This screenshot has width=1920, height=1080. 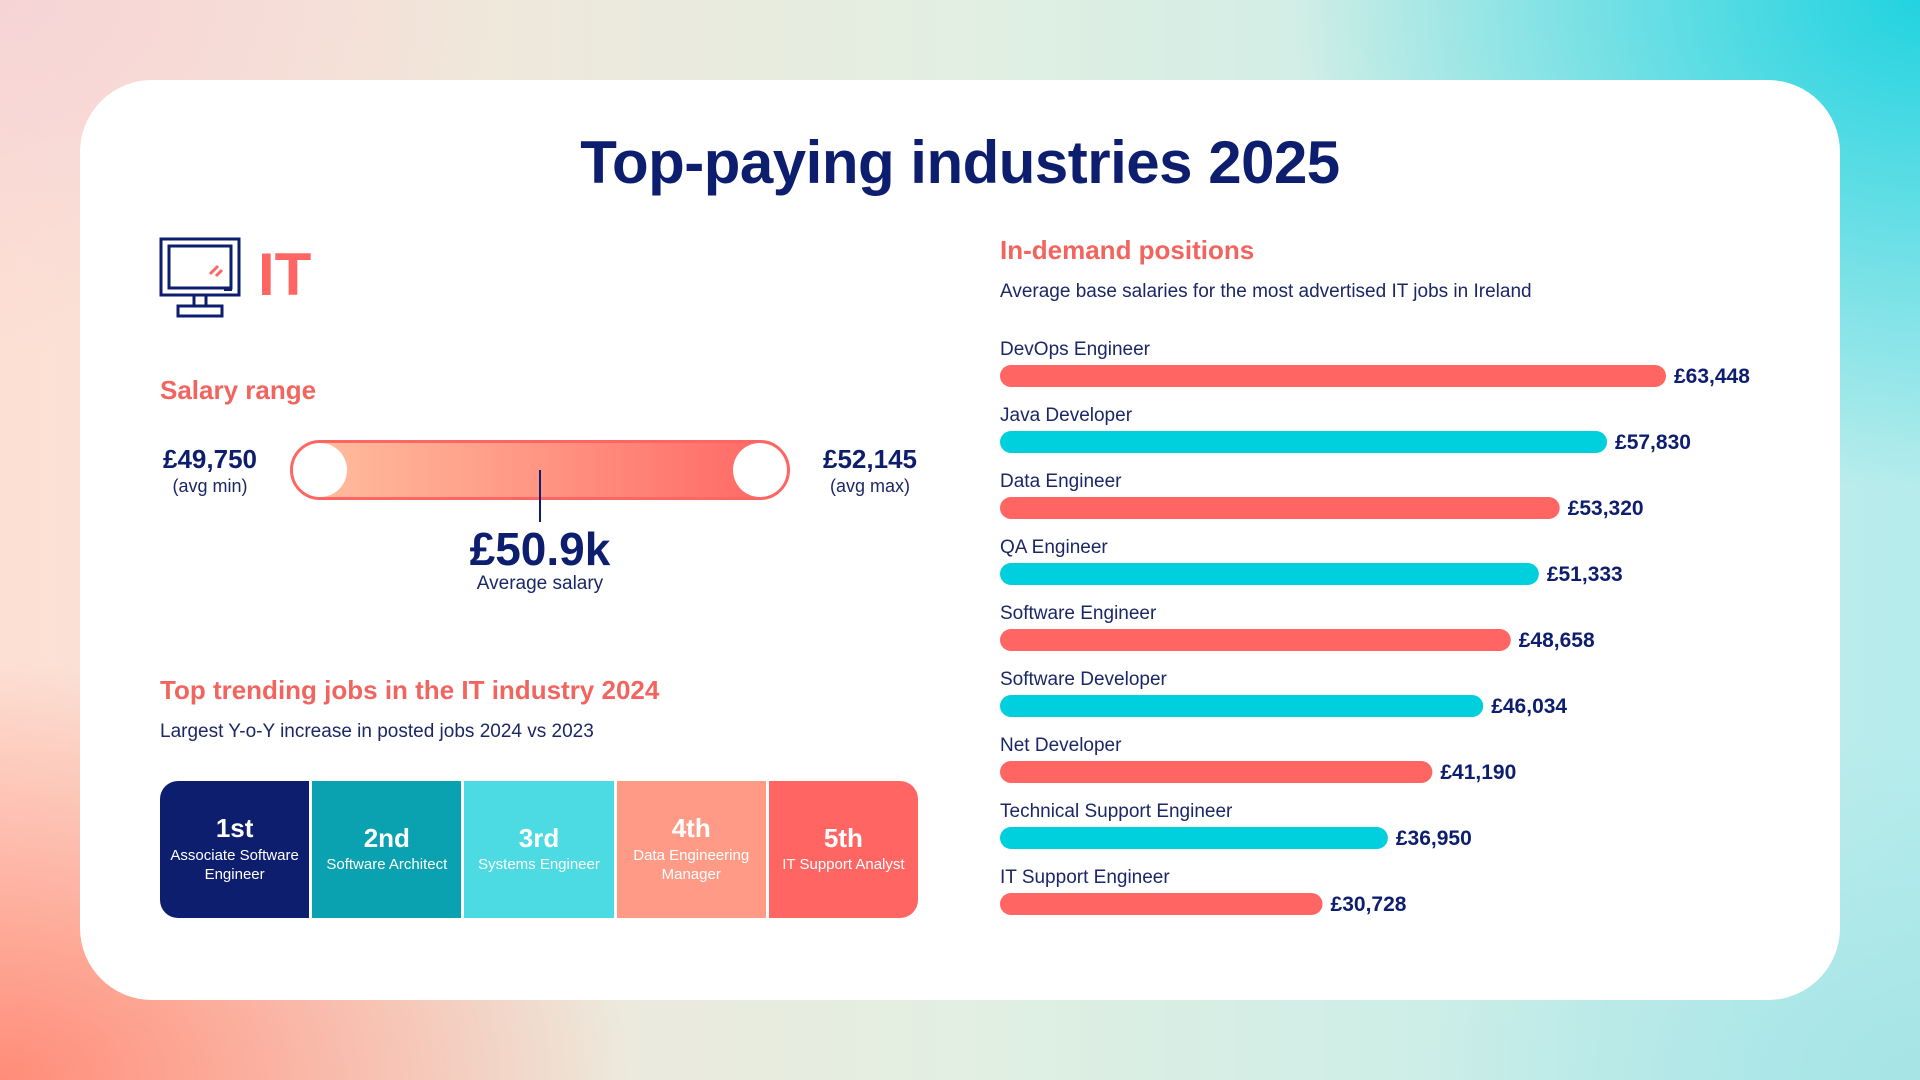 What do you see at coordinates (238, 390) in the screenshot?
I see `salary-range-heading: Salary range` at bounding box center [238, 390].